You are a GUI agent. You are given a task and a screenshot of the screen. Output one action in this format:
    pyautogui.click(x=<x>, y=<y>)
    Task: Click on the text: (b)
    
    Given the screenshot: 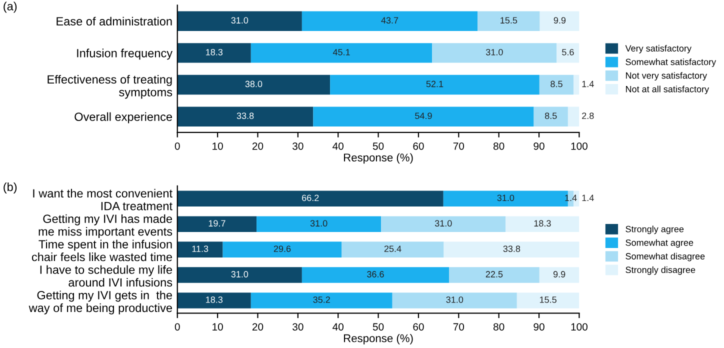 What is the action you would take?
    pyautogui.click(x=10, y=188)
    